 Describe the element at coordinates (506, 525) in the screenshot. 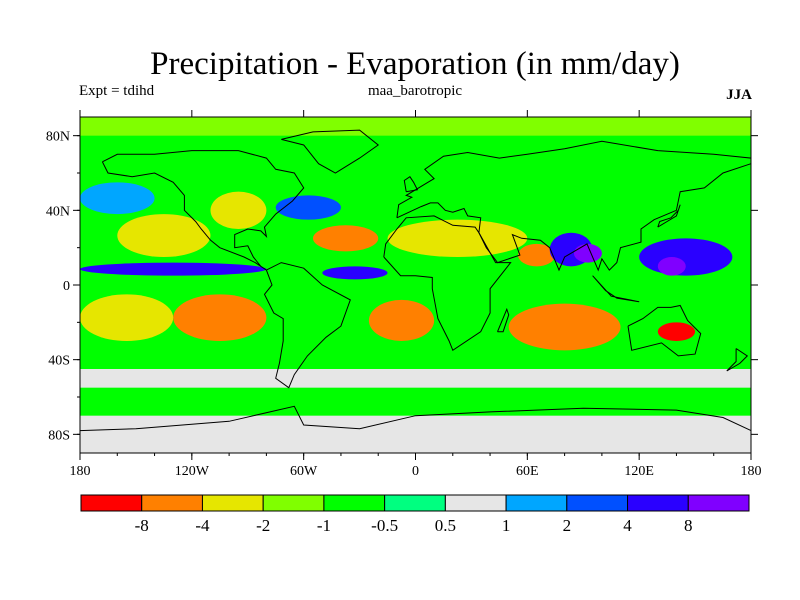

I see `colorbar-label: 1` at that location.